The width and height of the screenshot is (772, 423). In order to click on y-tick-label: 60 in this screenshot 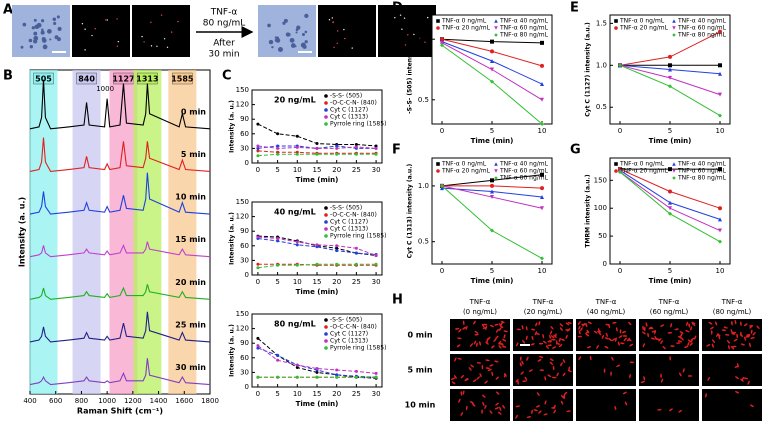, I will do `click(244, 246)`.